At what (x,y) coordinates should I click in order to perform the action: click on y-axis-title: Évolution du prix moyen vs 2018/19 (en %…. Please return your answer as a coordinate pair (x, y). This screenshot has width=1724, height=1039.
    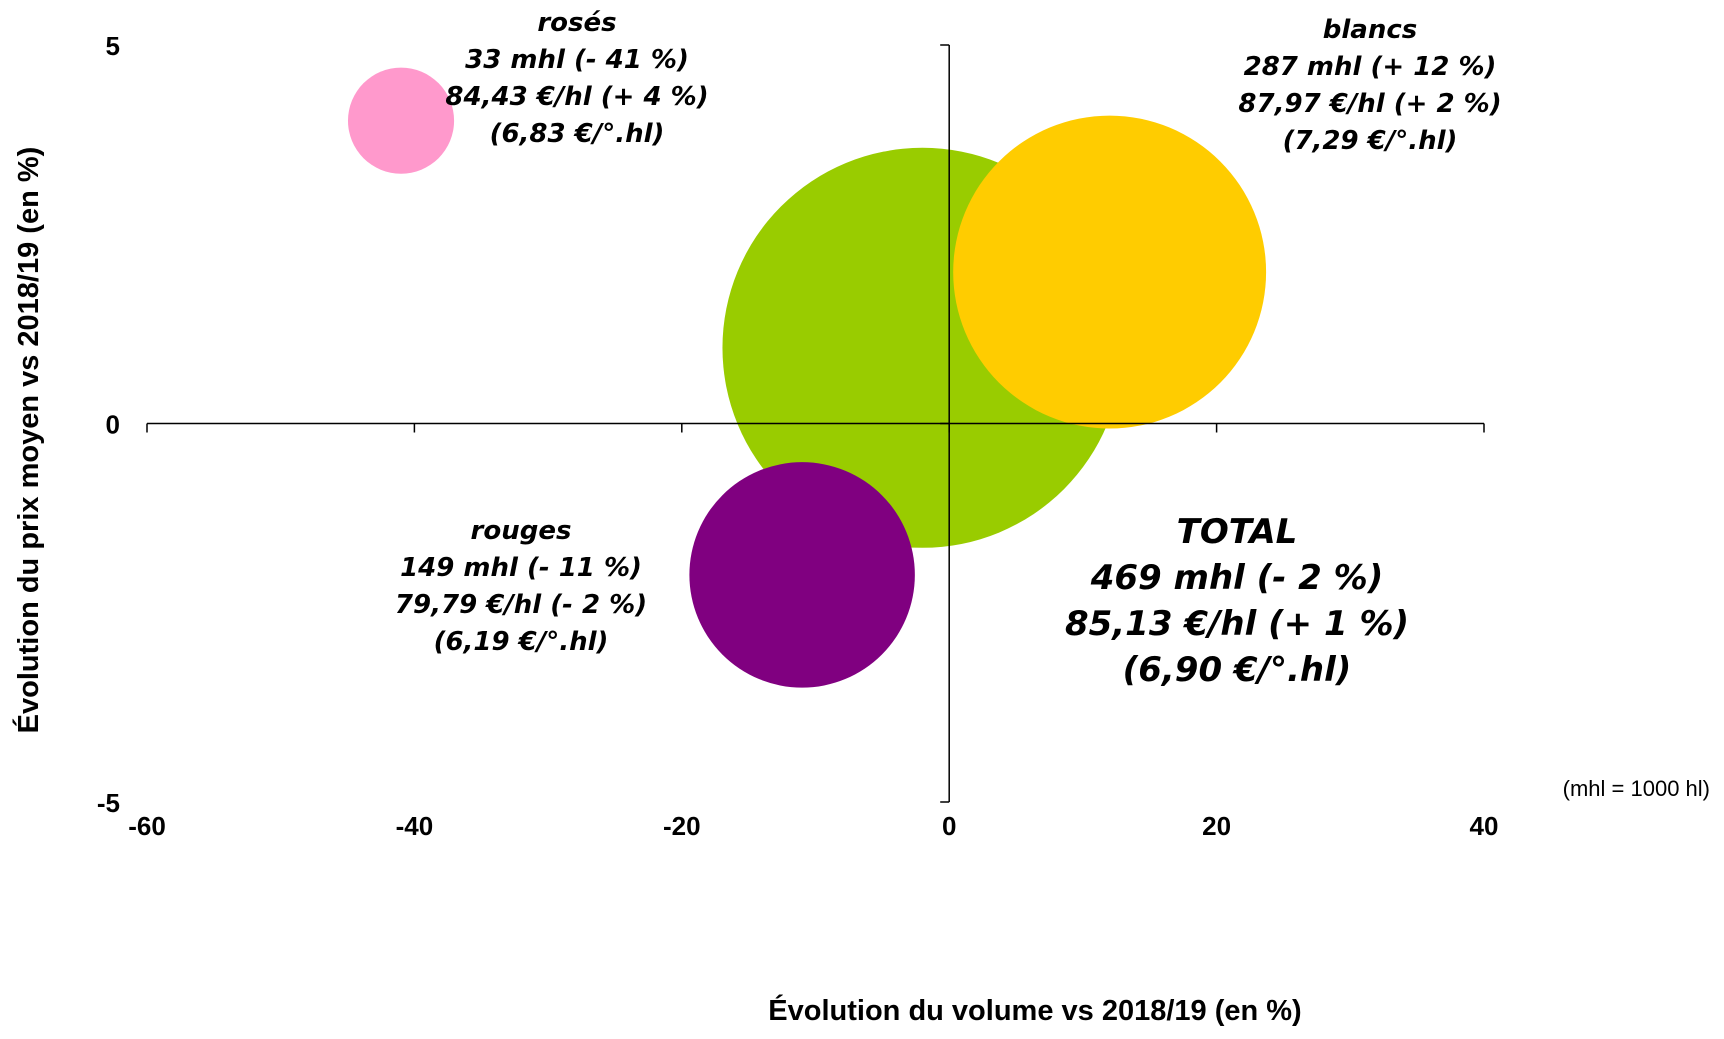
    Looking at the image, I should click on (28, 440).